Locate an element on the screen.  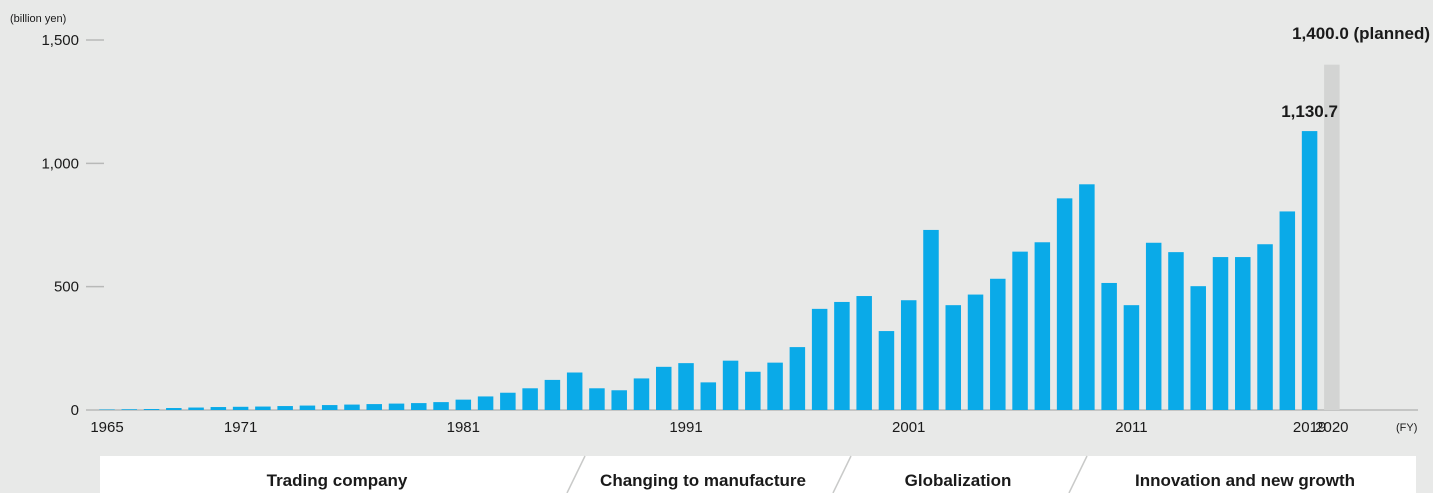
bar-fy2013 is located at coordinates (1176, 331).